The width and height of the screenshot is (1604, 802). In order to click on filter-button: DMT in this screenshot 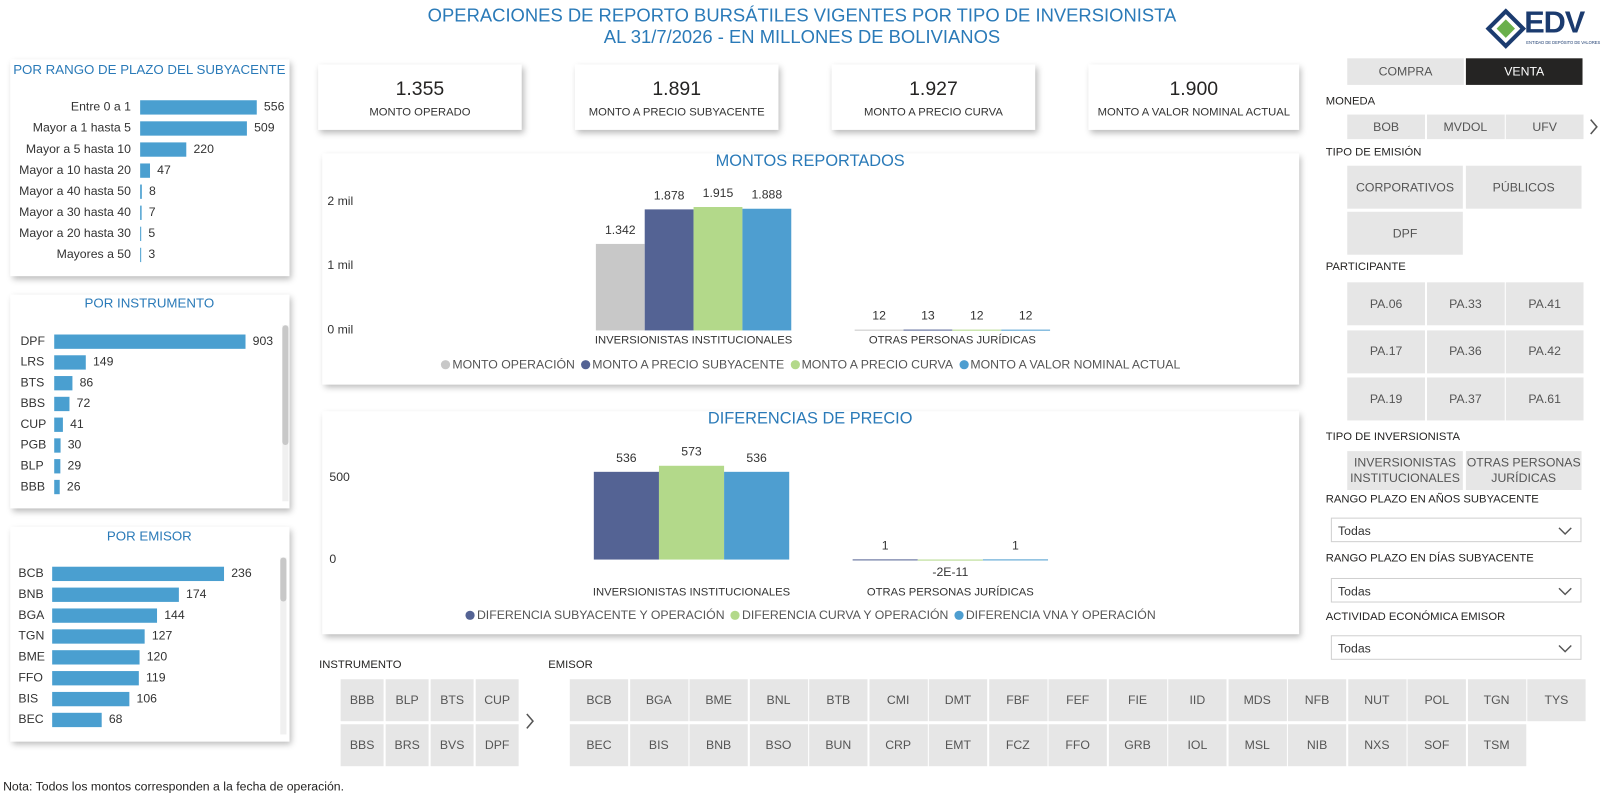, I will do `click(958, 700)`.